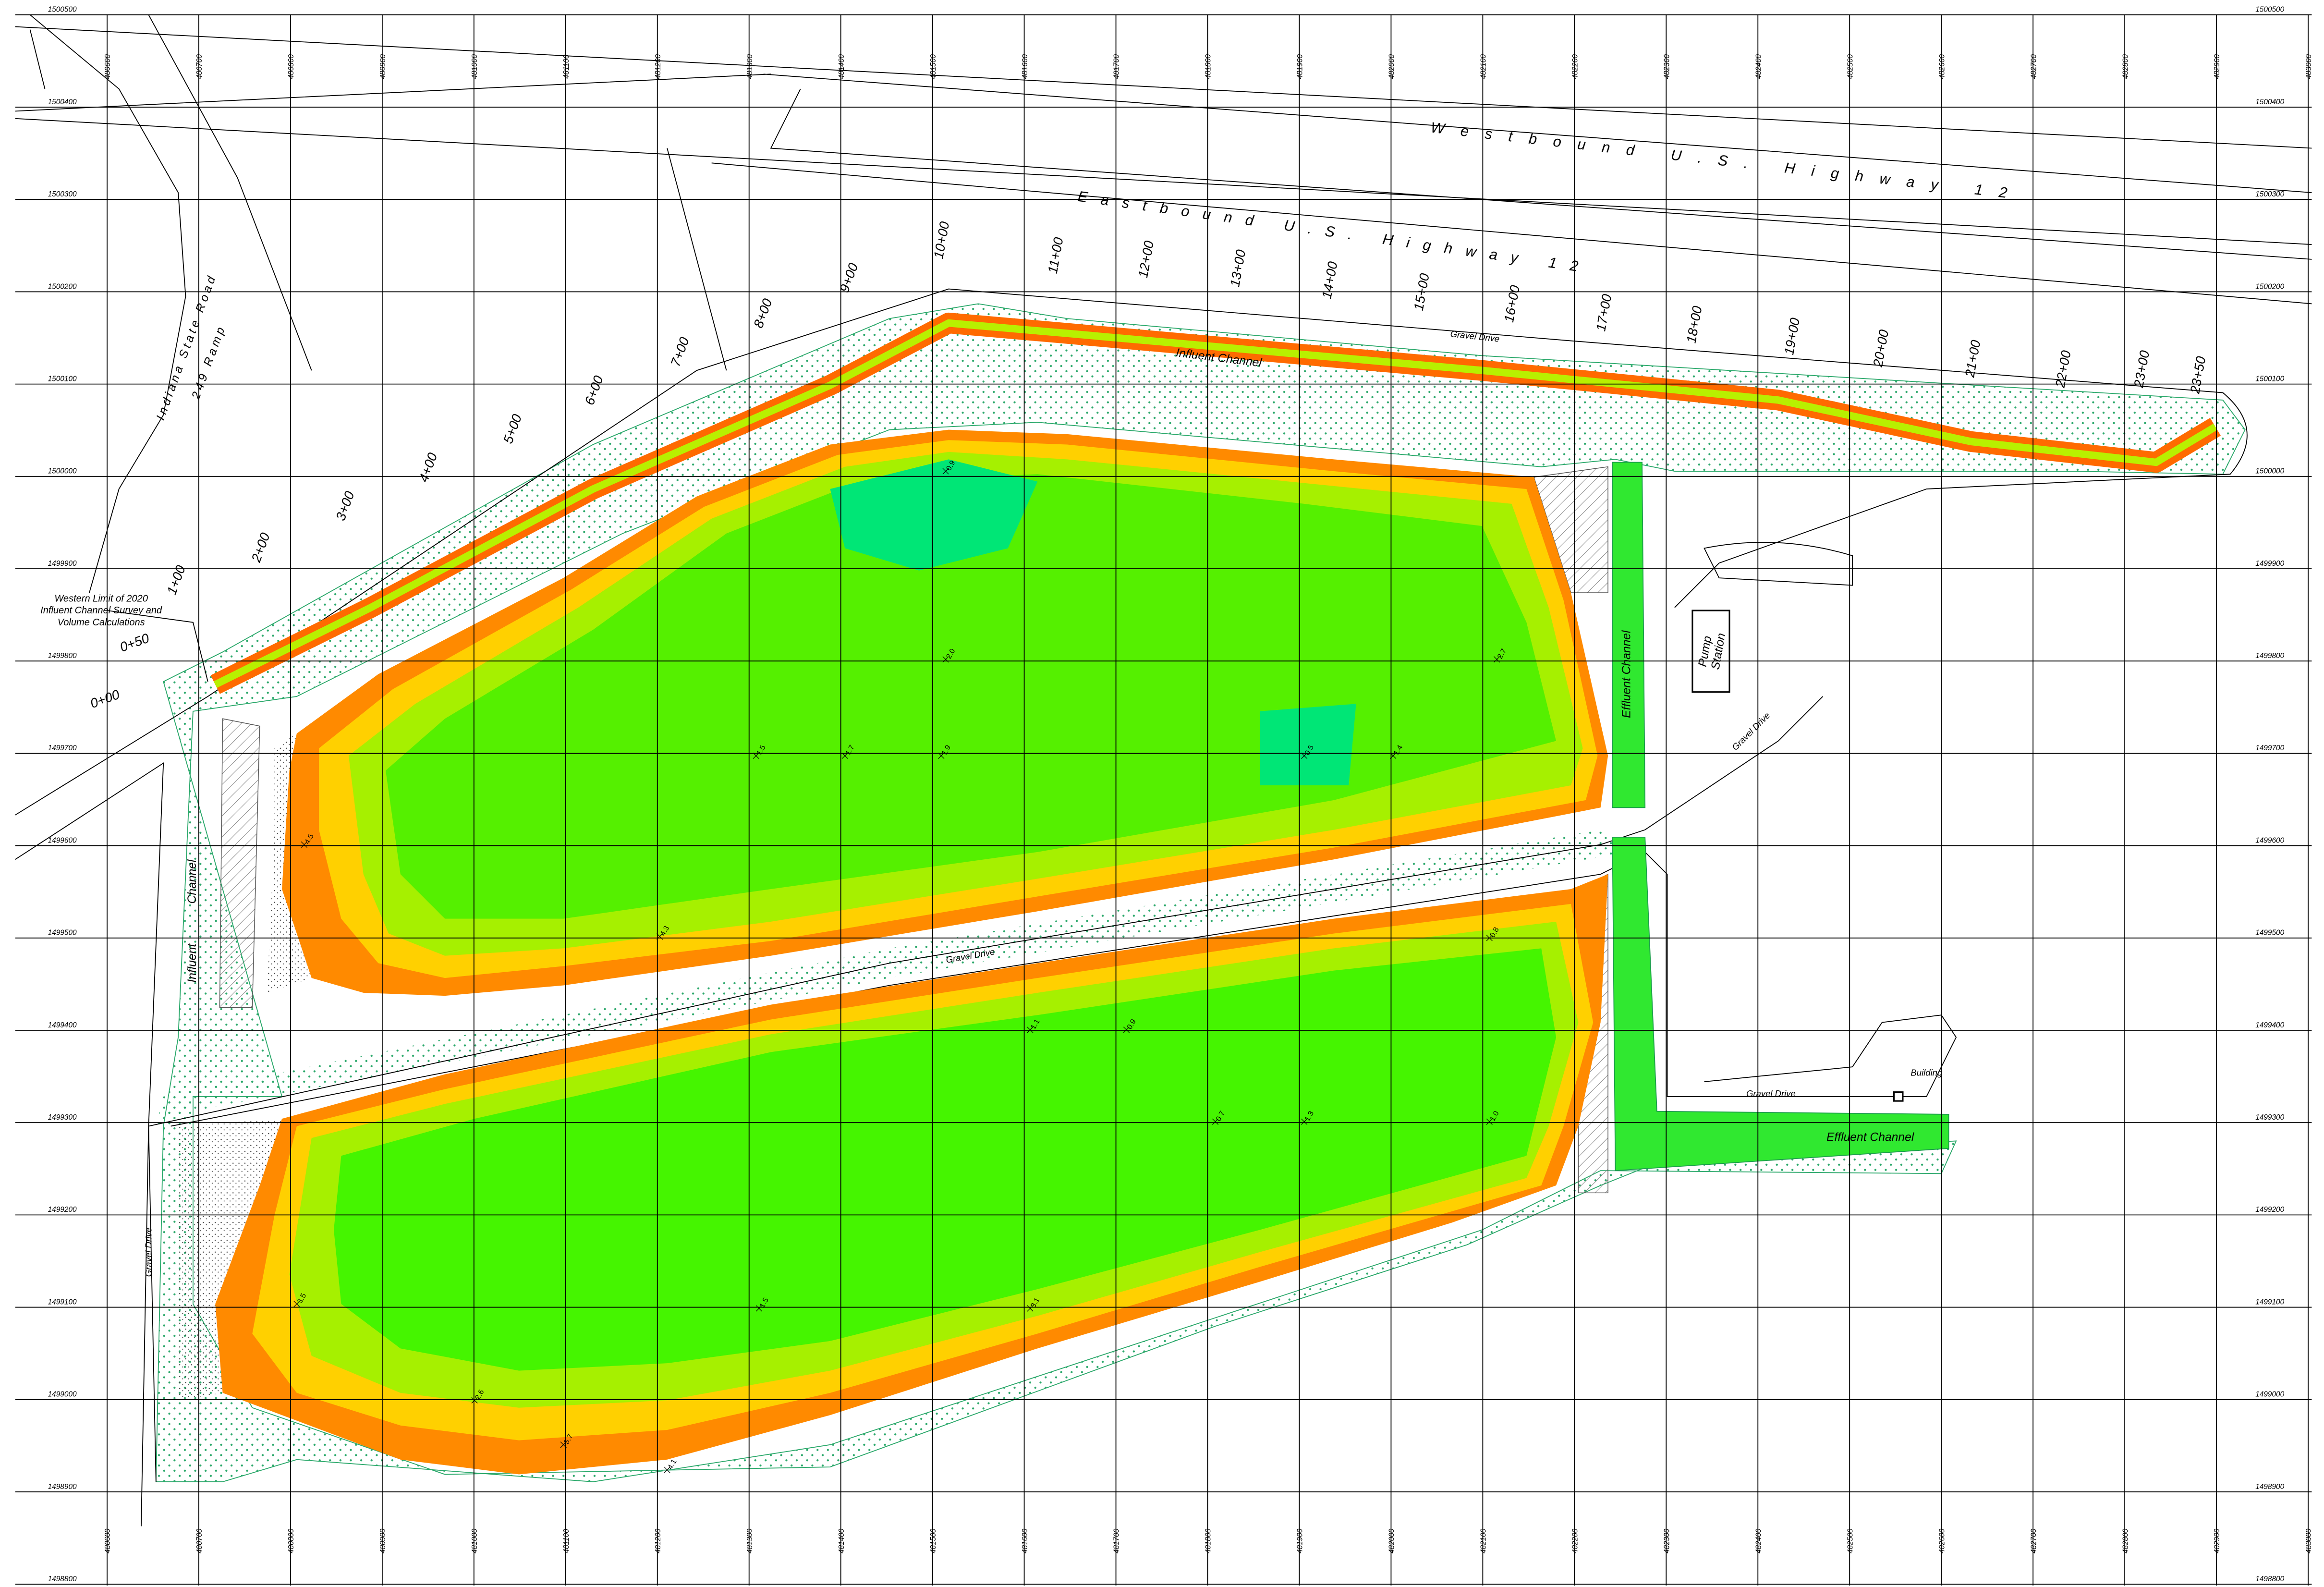  Describe the element at coordinates (63, 1395) in the screenshot. I see `northing-label: 1499000` at that location.